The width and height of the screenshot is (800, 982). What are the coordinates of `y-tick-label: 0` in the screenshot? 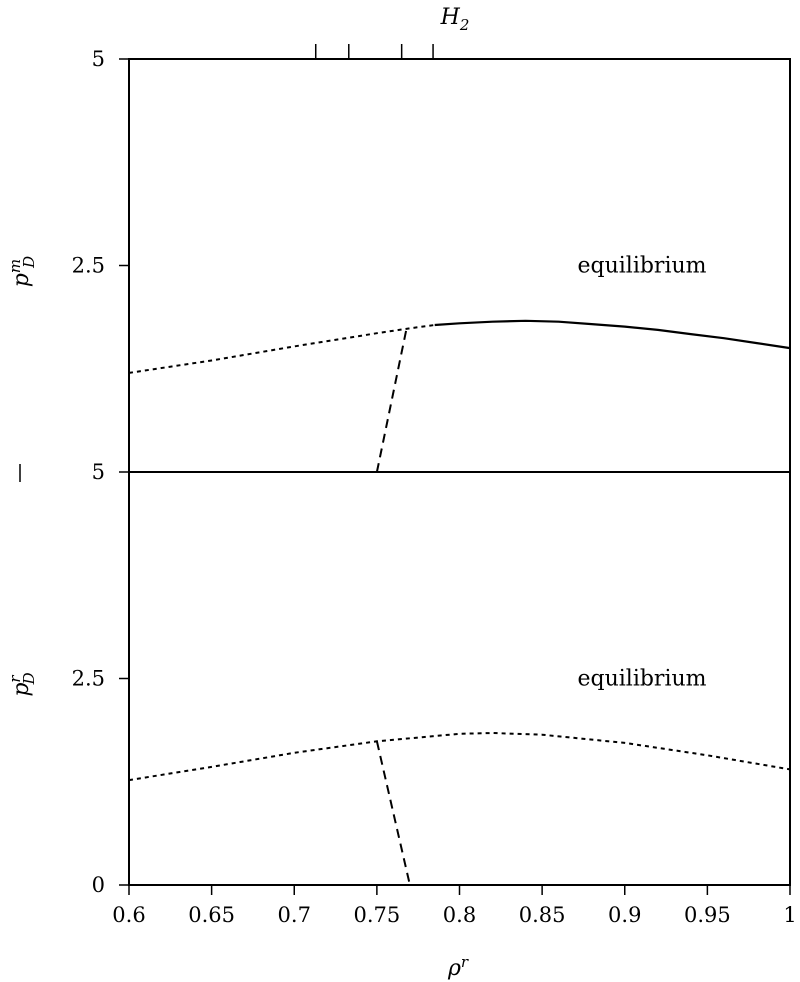 It's located at (98, 885).